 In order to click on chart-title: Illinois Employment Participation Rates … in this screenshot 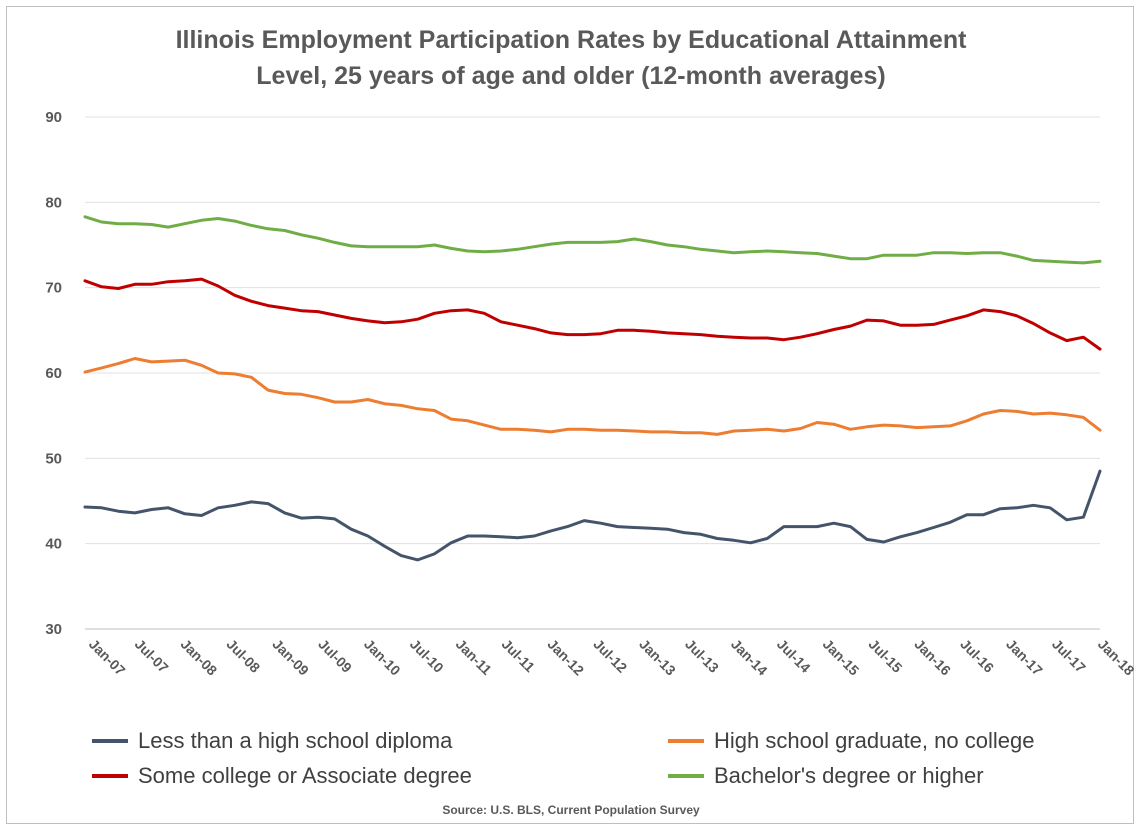, I will do `click(571, 58)`.